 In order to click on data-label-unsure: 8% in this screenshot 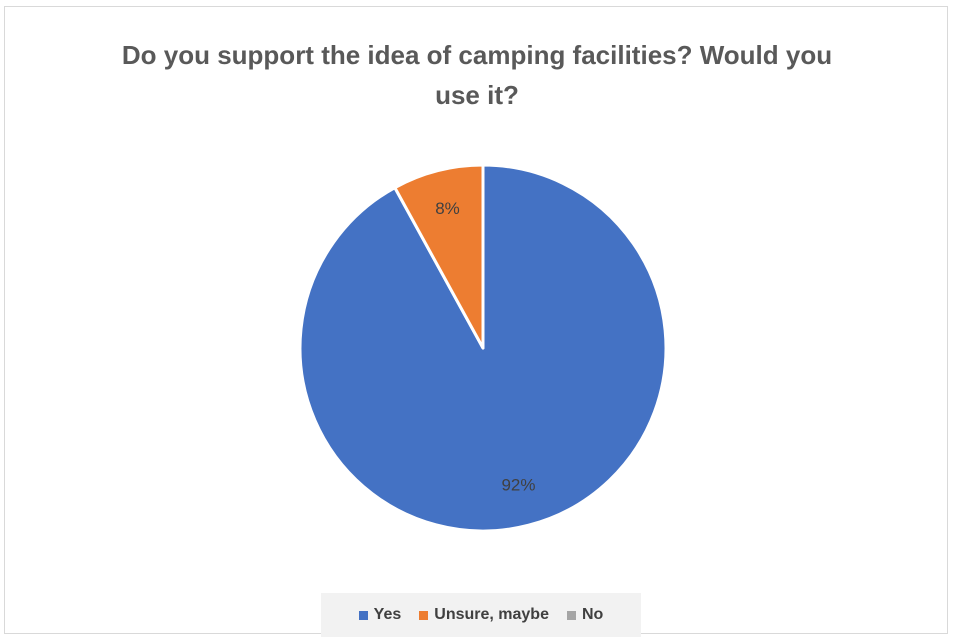, I will do `click(447, 208)`.